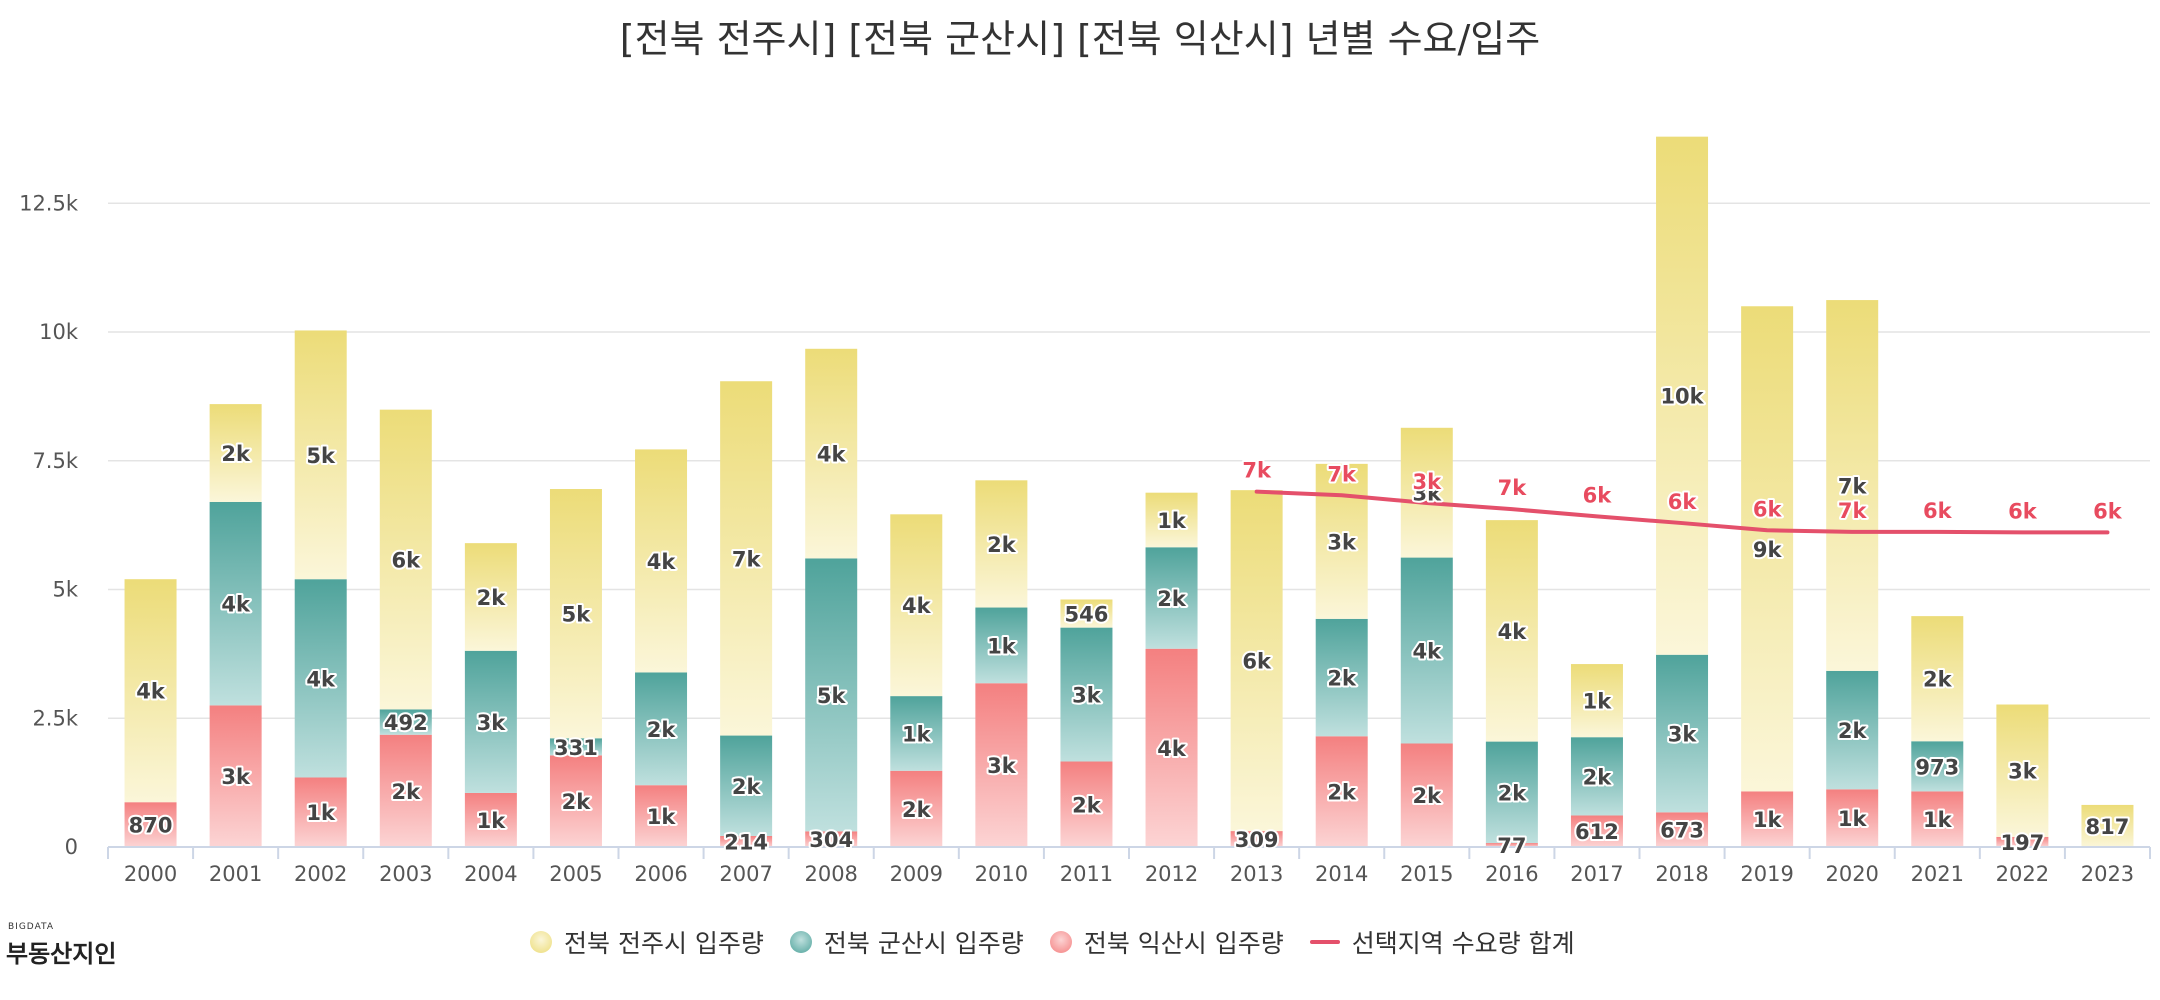 This screenshot has height=1000, width=2160. I want to click on bar-data-label: 309, so click(1257, 840).